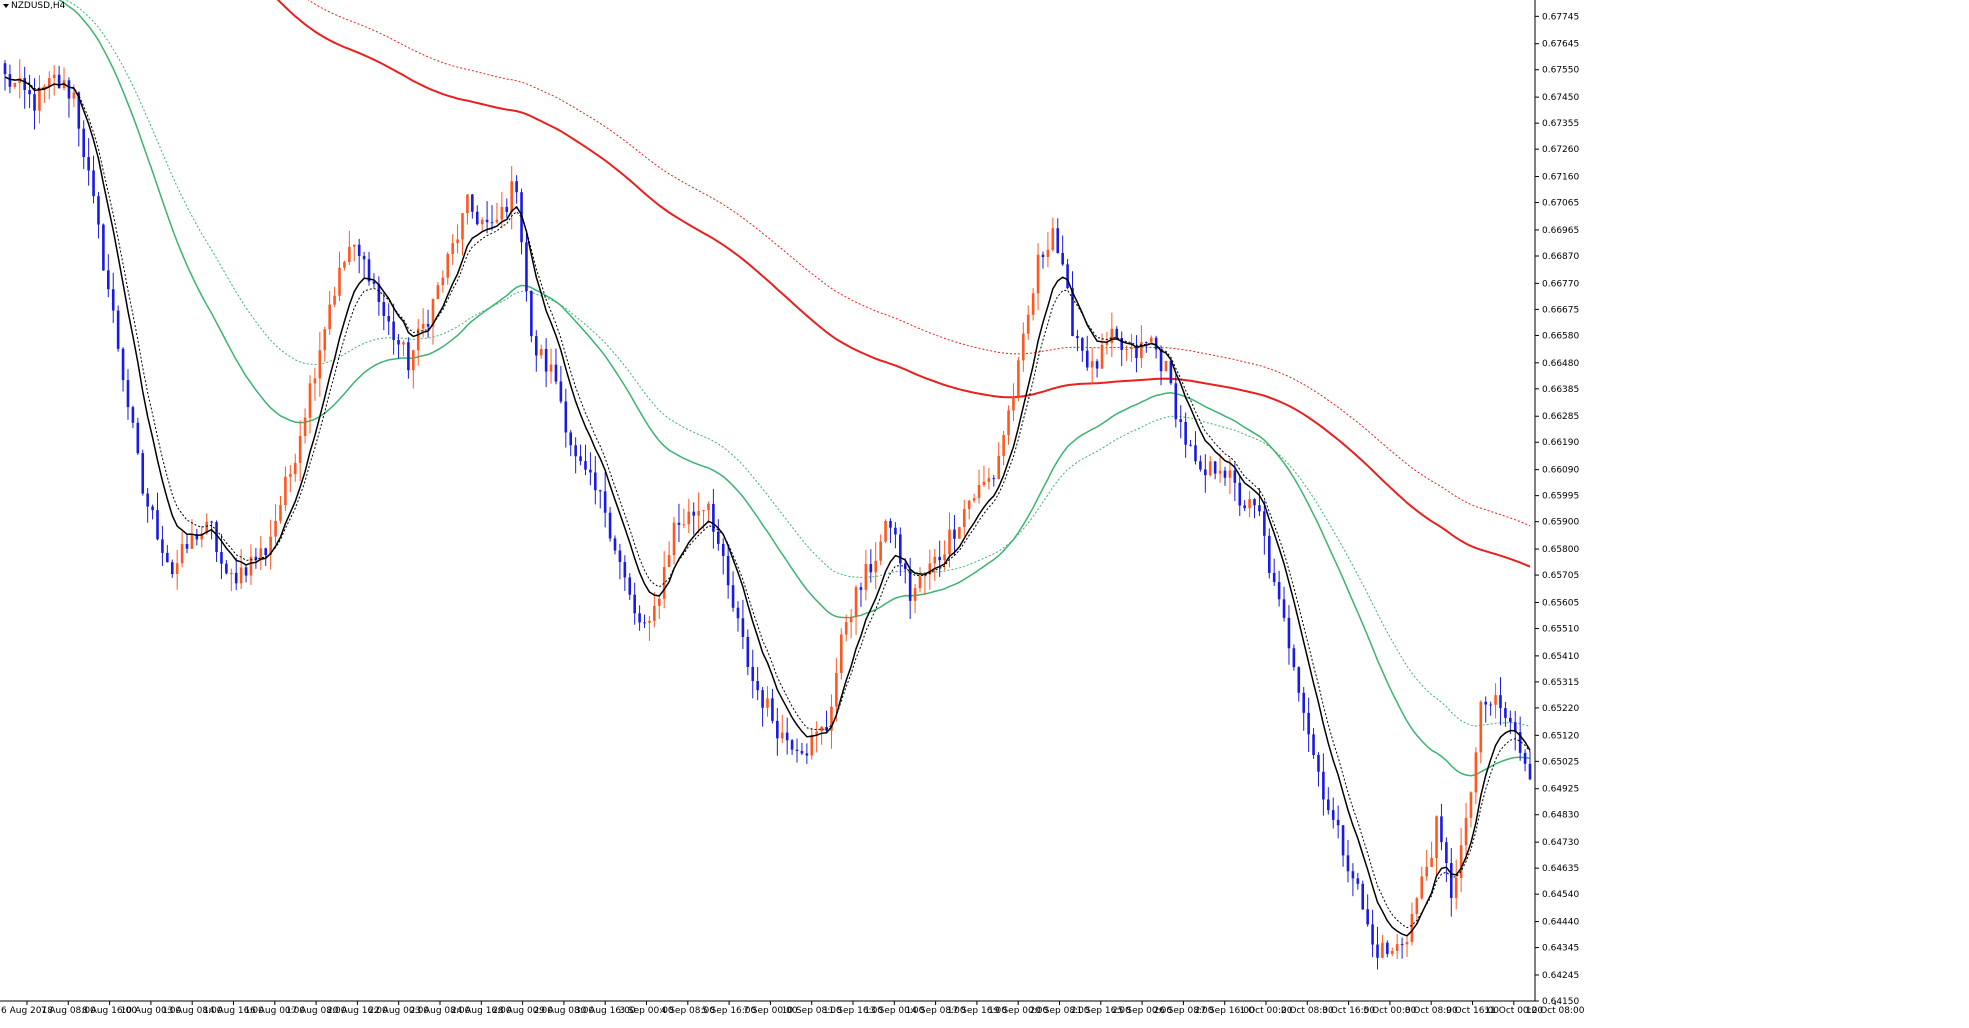 The image size is (1969, 1028). Describe the element at coordinates (1560, 523) in the screenshot. I see `y-tick-label: 0.65900` at that location.